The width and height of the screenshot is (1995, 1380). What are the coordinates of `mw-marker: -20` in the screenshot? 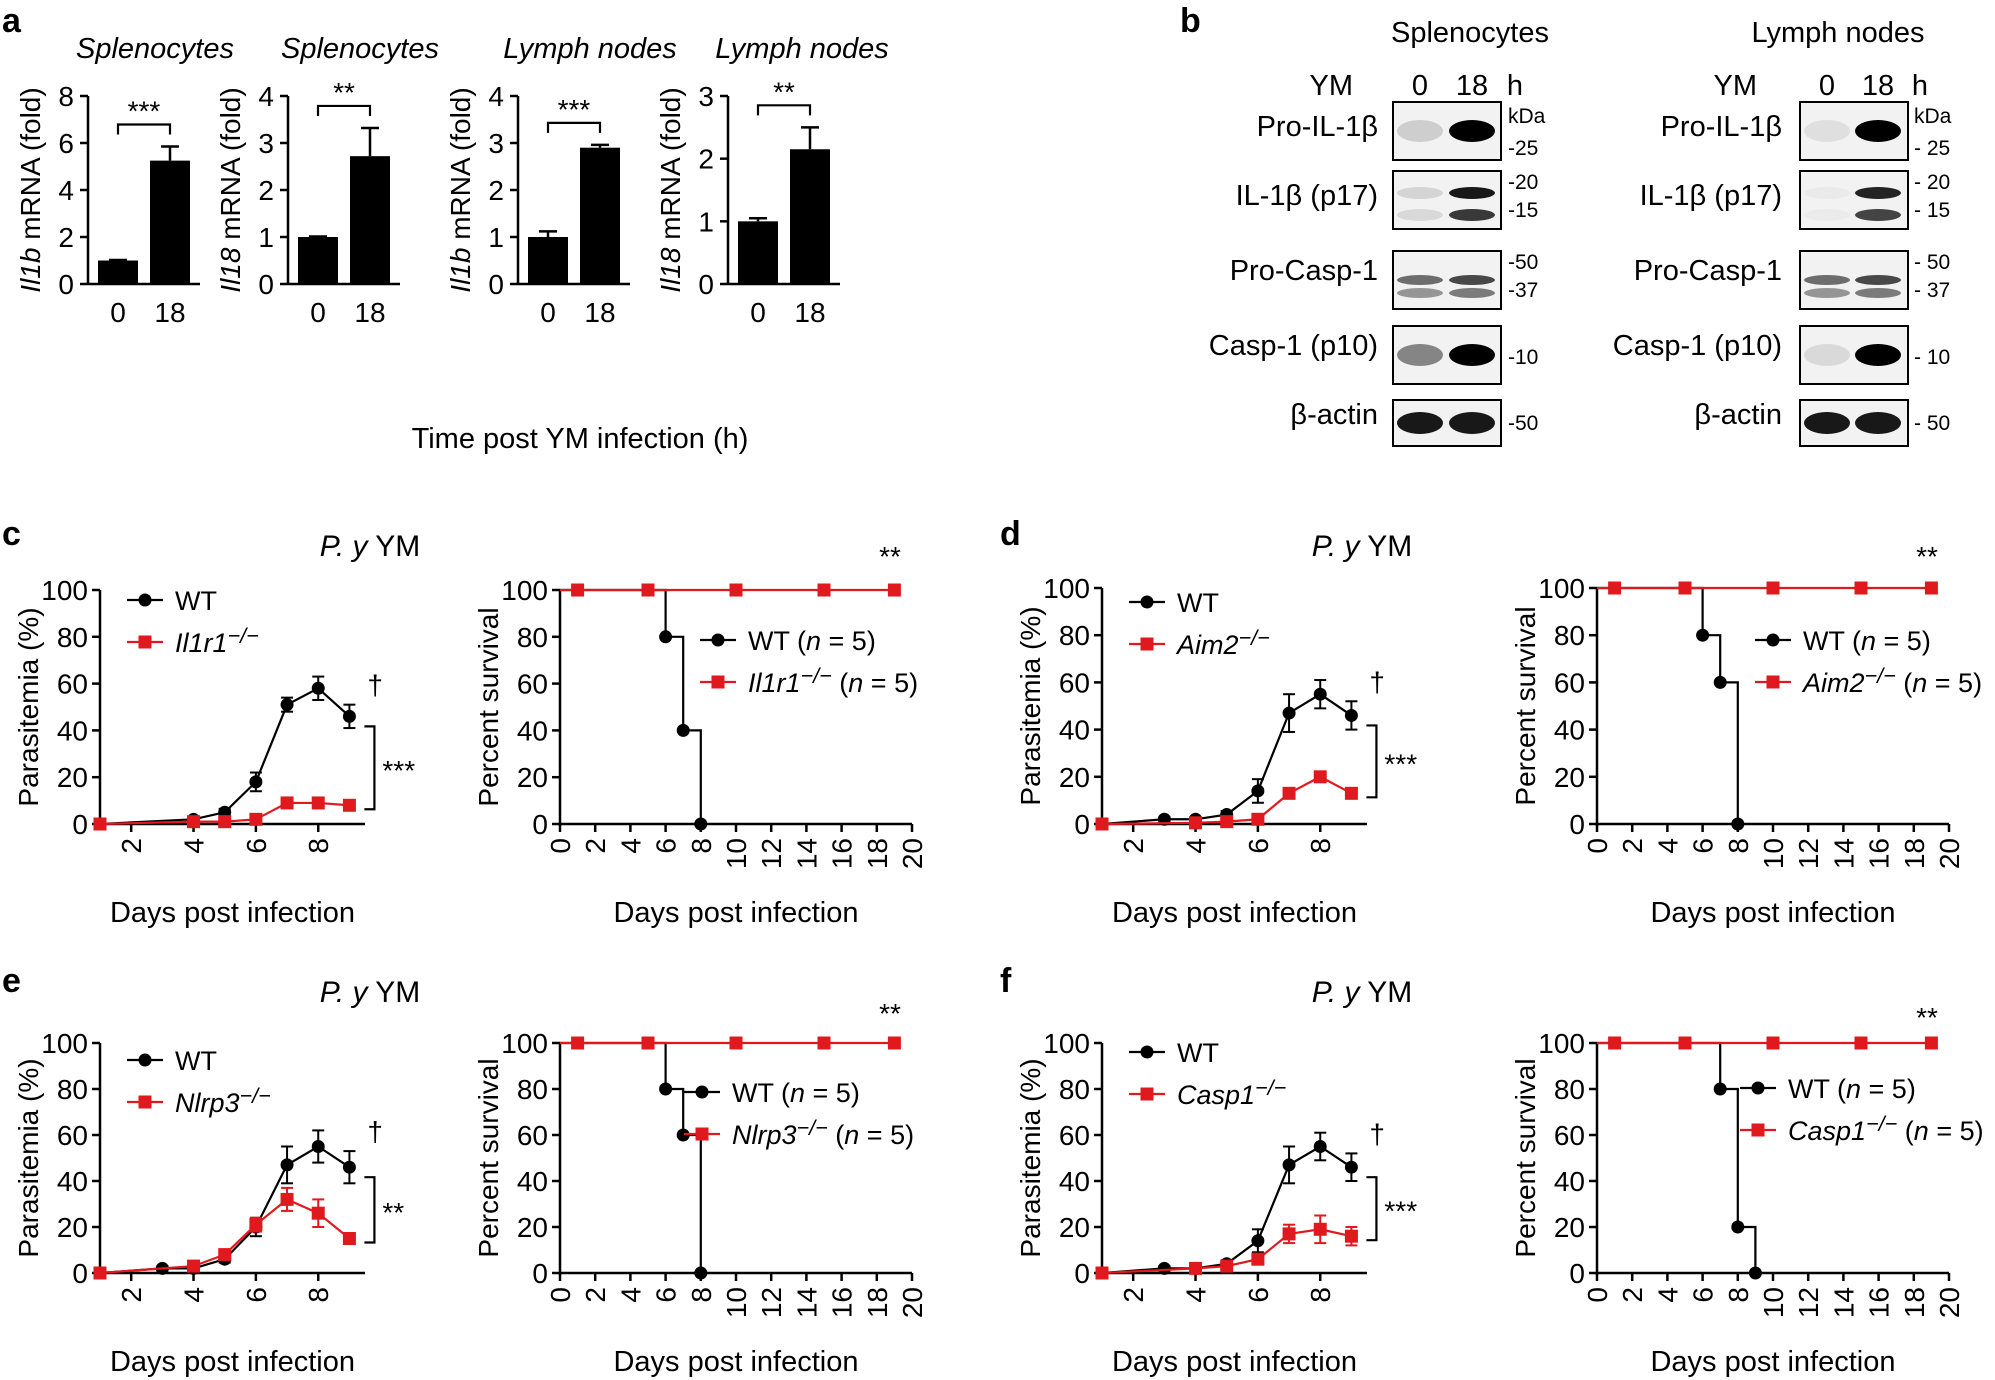 It's located at (1523, 182).